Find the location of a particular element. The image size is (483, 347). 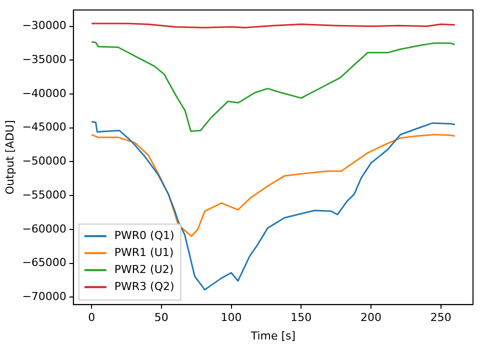

y-axis-title: Output [ADU] is located at coordinates (9, 157).